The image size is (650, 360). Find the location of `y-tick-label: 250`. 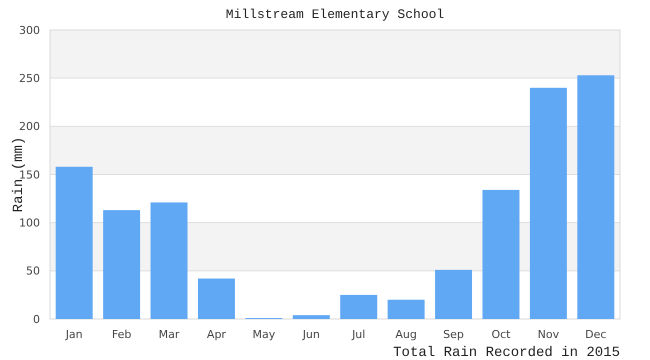

y-tick-label: 250 is located at coordinates (29, 79).